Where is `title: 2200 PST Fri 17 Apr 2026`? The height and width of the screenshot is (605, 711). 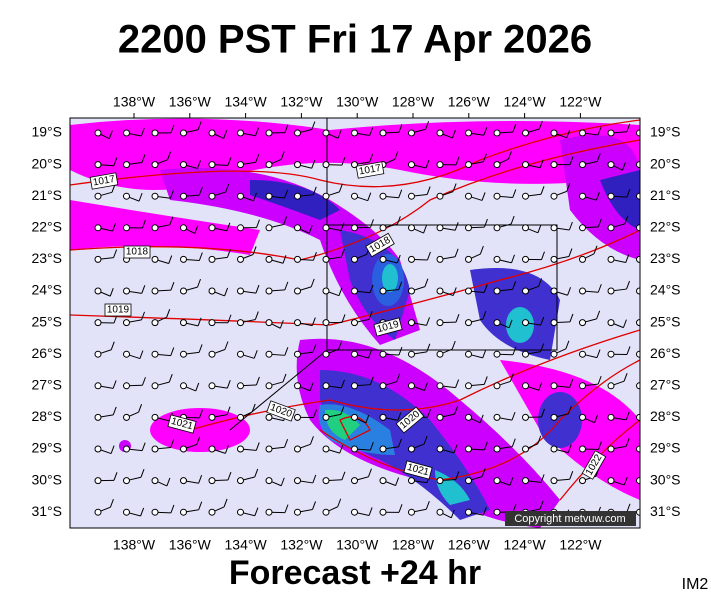
title: 2200 PST Fri 17 Apr 2026 is located at coordinates (355, 40).